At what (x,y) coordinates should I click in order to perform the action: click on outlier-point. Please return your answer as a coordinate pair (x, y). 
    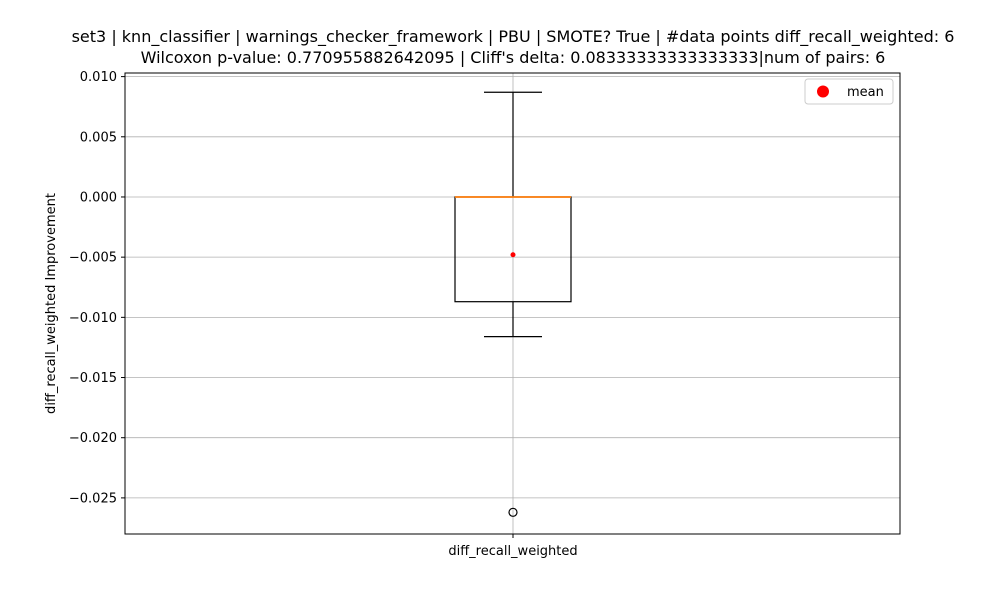
    Looking at the image, I should click on (513, 512).